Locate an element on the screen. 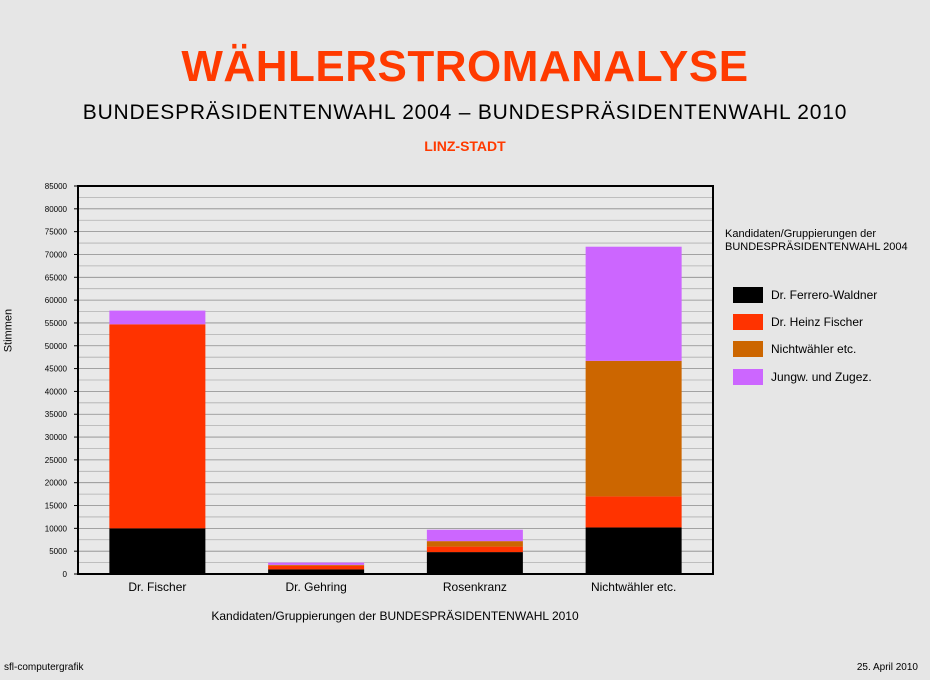  x-tick-label: Rosenkranz is located at coordinates (475, 587).